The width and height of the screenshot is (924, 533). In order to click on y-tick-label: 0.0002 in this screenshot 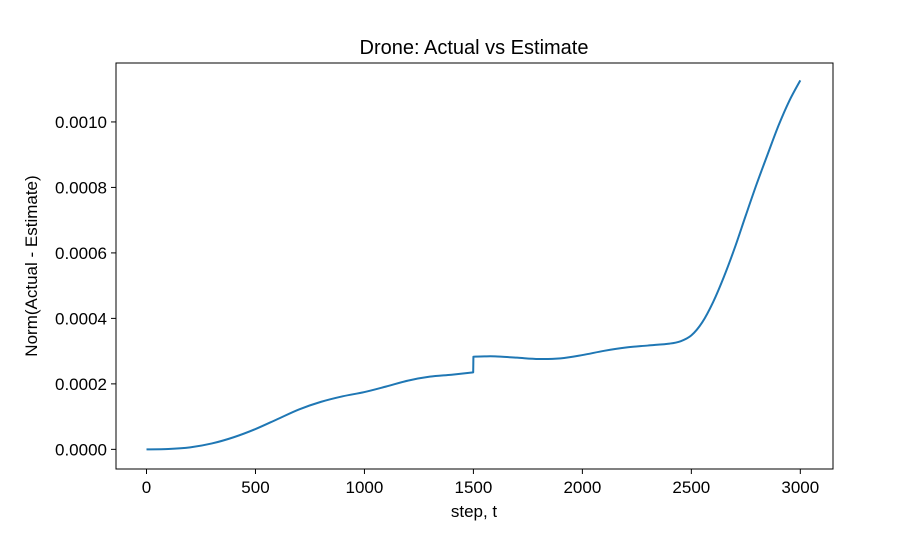, I will do `click(81, 384)`.